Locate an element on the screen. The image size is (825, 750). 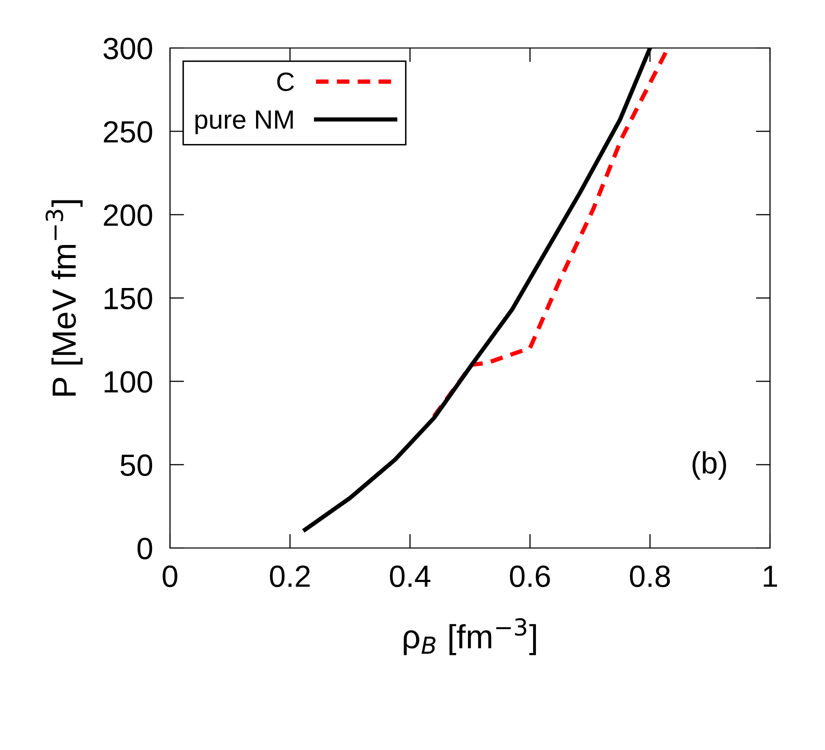
y-tick-label: 50 is located at coordinates (136, 465).